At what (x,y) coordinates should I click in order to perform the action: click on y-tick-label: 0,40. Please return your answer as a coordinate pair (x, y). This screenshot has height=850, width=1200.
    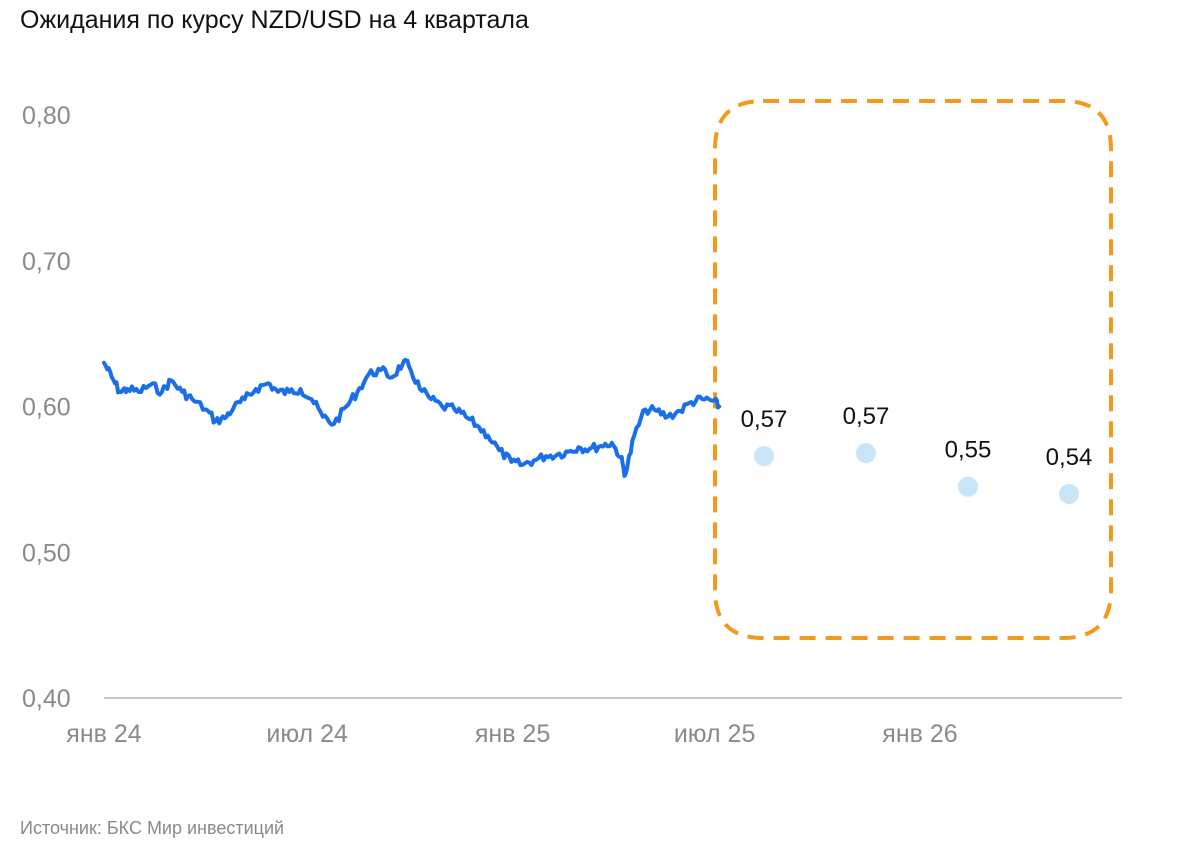
    Looking at the image, I should click on (46, 699).